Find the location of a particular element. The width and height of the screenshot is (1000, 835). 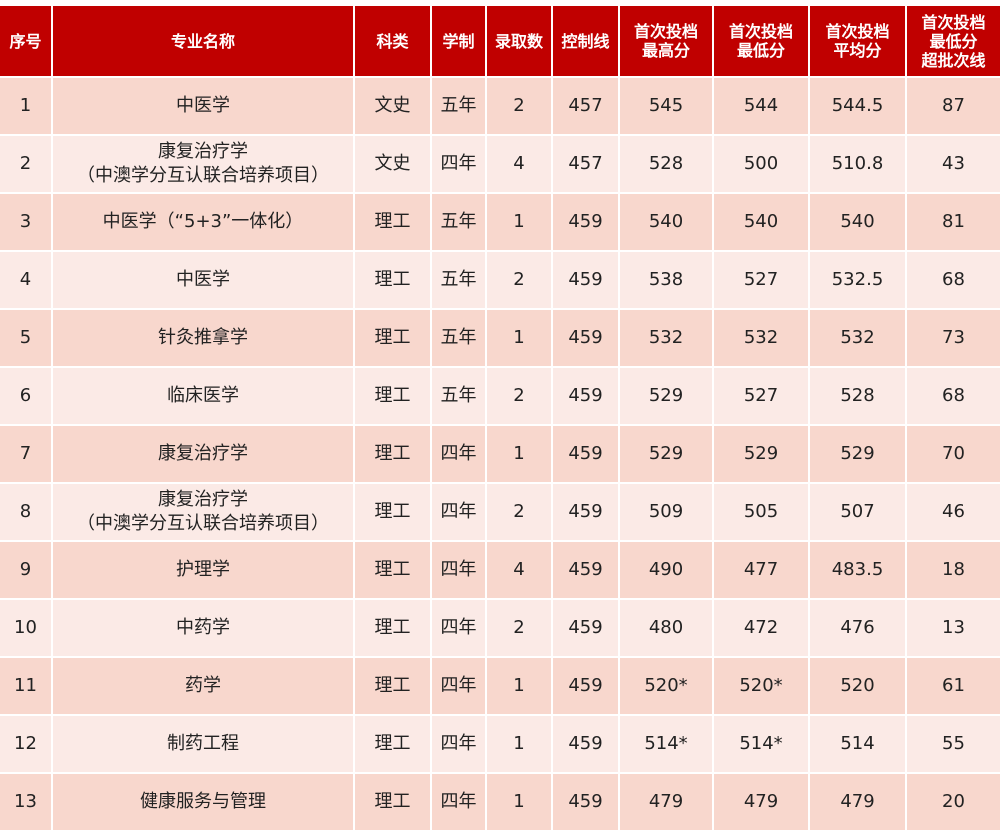

table-cell: 520 is located at coordinates (857, 686).